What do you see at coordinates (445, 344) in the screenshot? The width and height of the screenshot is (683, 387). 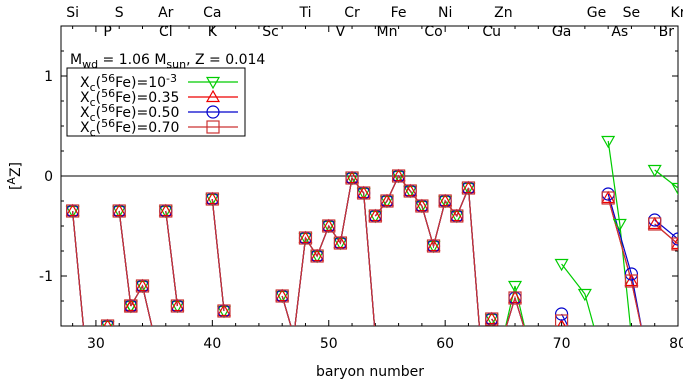 I see `x-tick-label: 60` at bounding box center [445, 344].